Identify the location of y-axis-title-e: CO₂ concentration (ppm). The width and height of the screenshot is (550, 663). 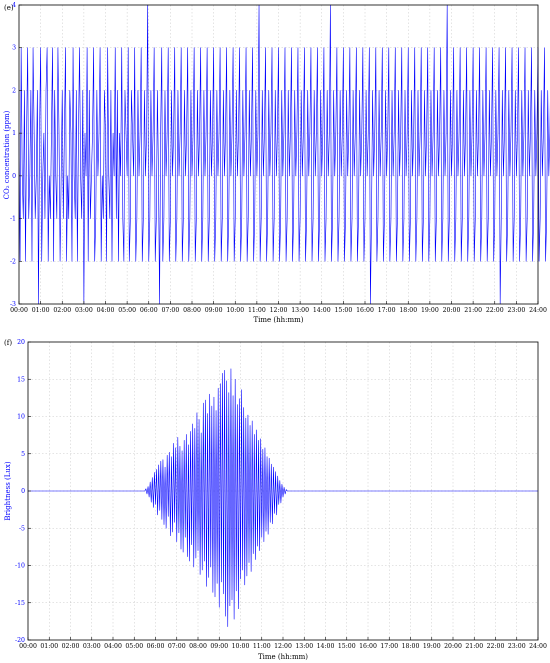
(7, 154).